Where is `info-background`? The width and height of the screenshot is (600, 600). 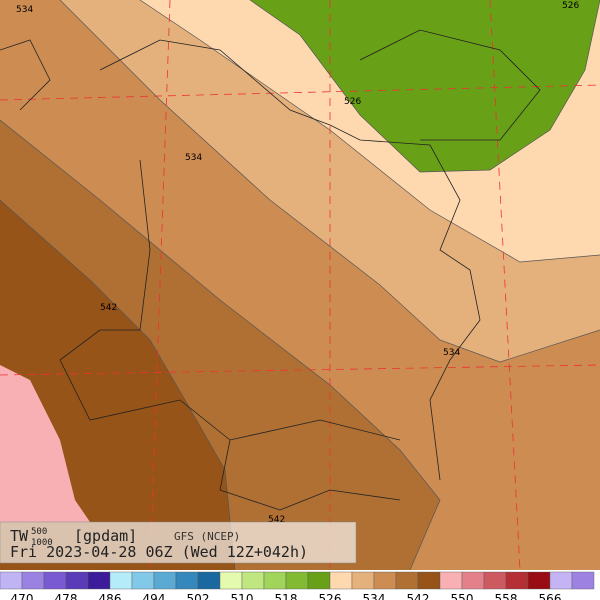
info-background is located at coordinates (178, 542).